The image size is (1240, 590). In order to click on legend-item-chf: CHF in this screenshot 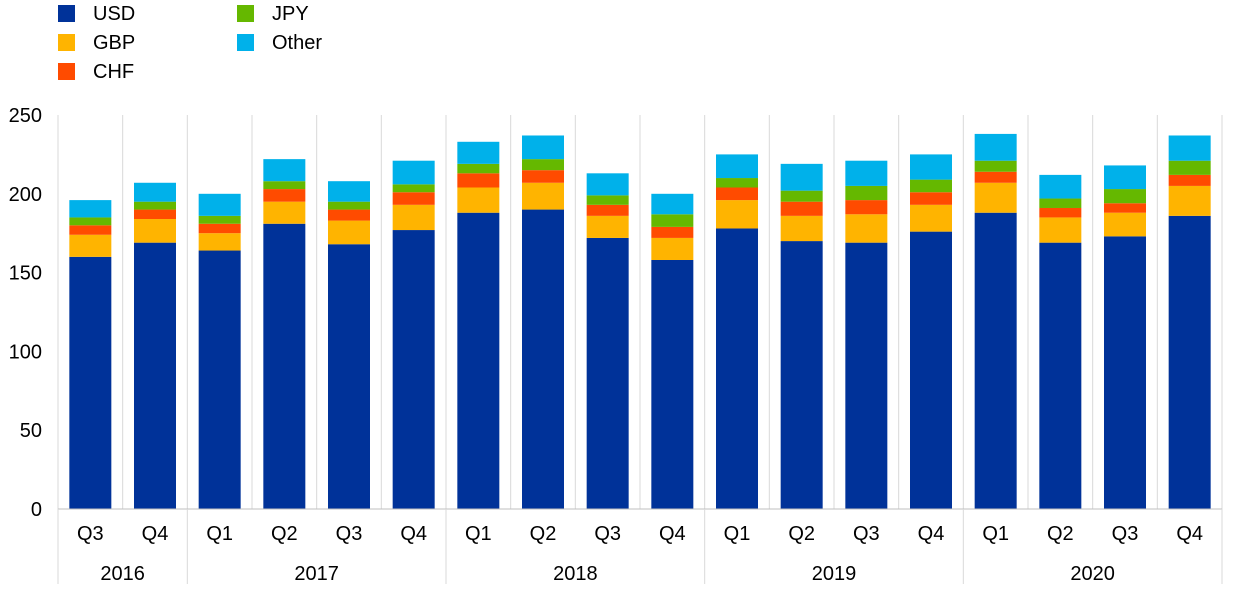, I will do `click(96, 72)`.